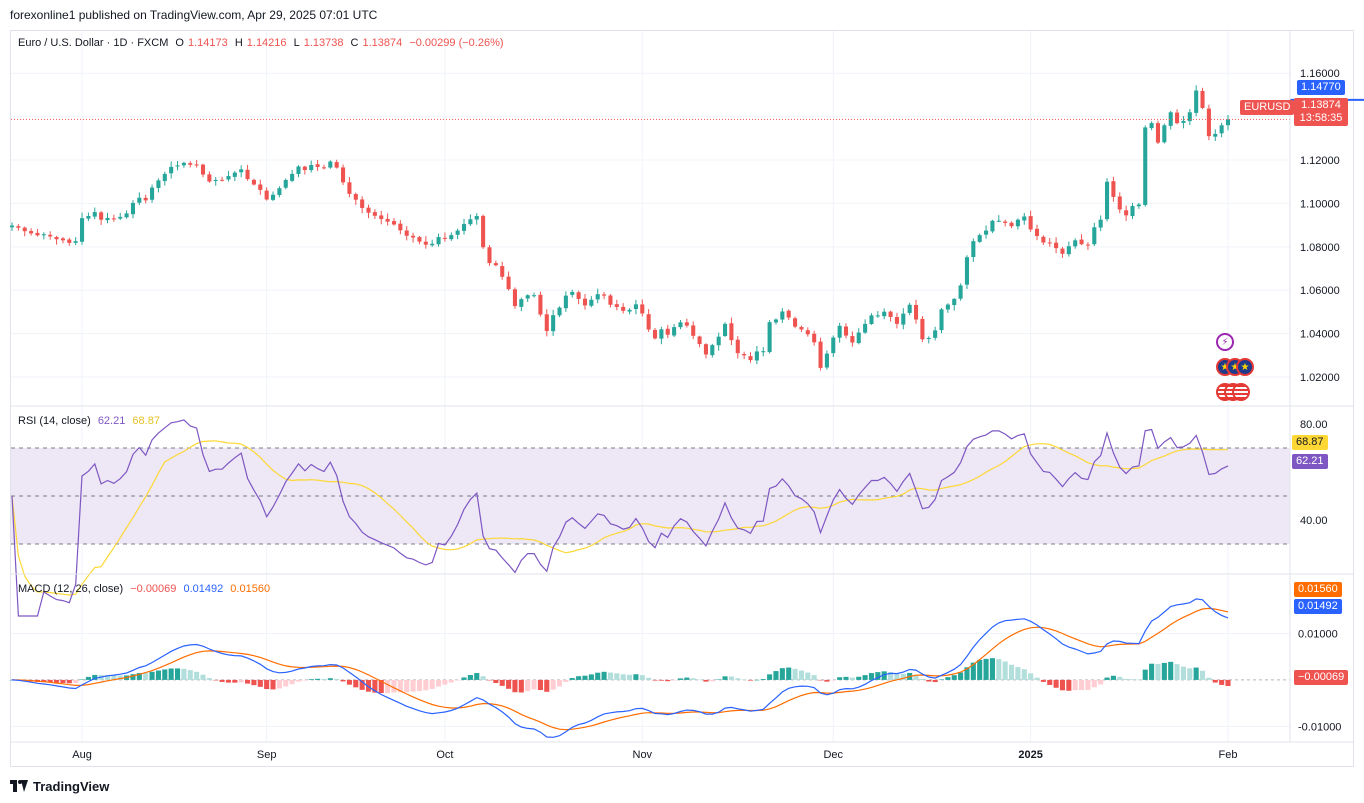  Describe the element at coordinates (91, 421) in the screenshot. I see `rsi-legend: RSI (14, close) 62.21 68.87` at that location.